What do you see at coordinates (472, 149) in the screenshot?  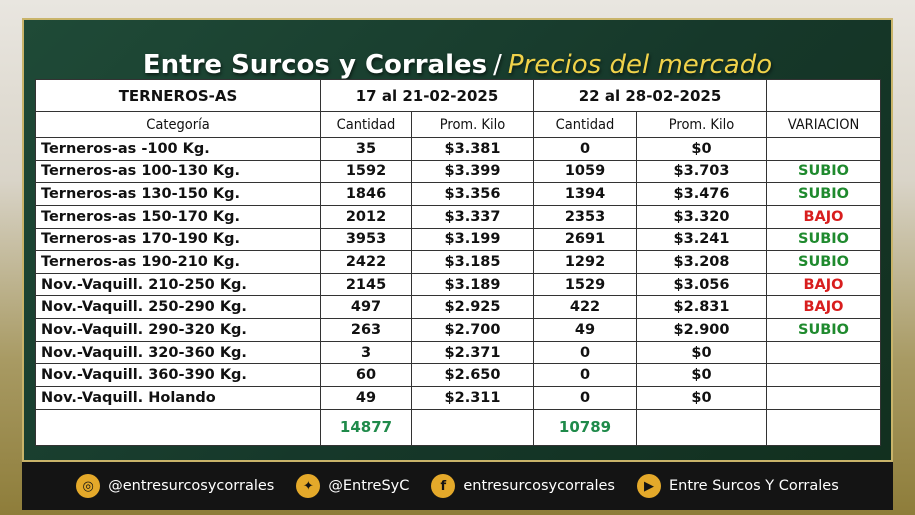 I see `cell-prom-kilo-1: $3.381` at bounding box center [472, 149].